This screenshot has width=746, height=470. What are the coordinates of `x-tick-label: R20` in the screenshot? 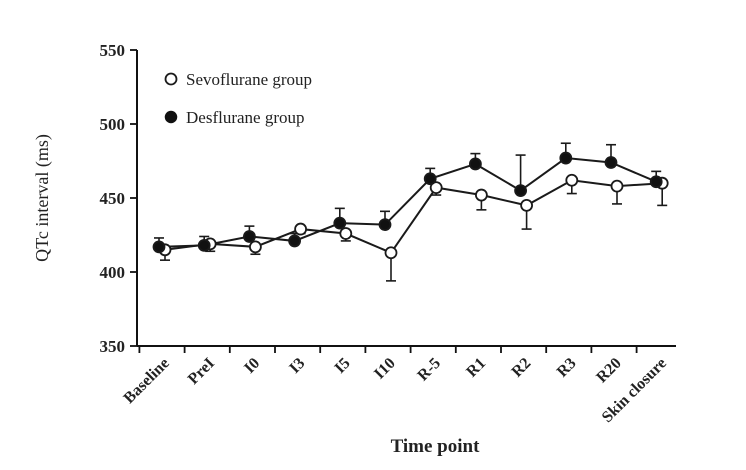 It's located at (609, 371).